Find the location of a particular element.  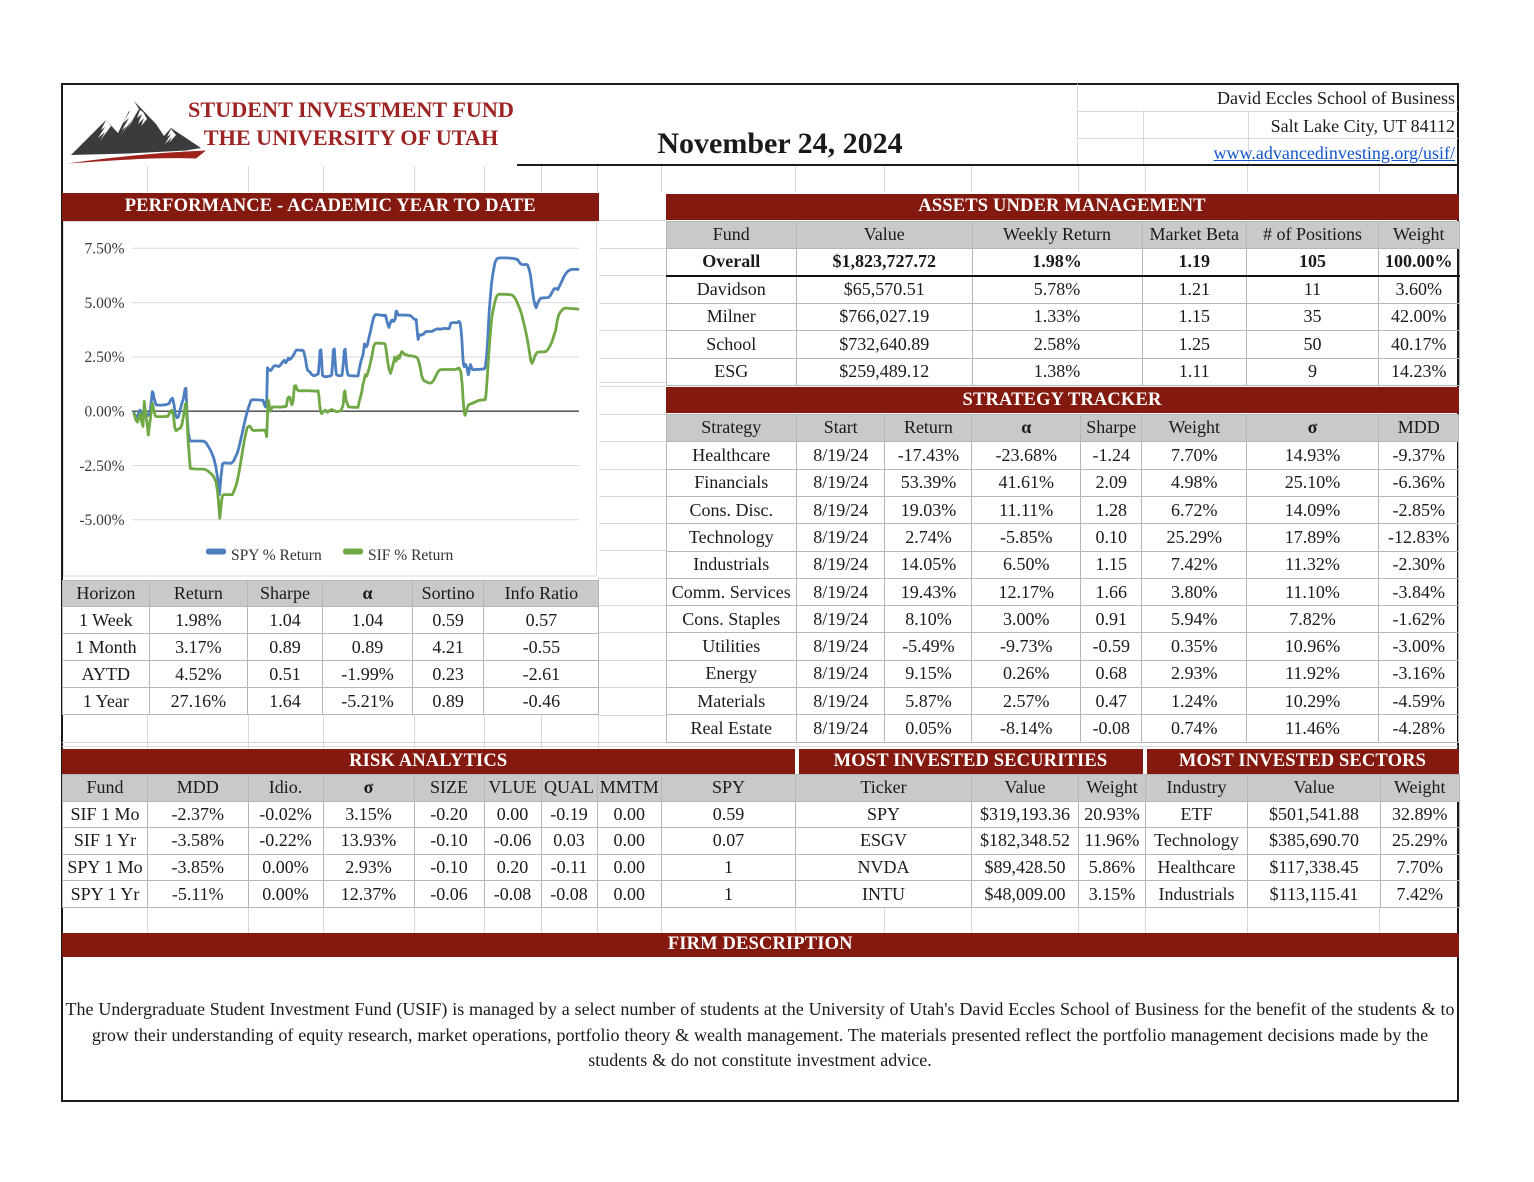

svg-text: 7.50% is located at coordinates (105, 249).